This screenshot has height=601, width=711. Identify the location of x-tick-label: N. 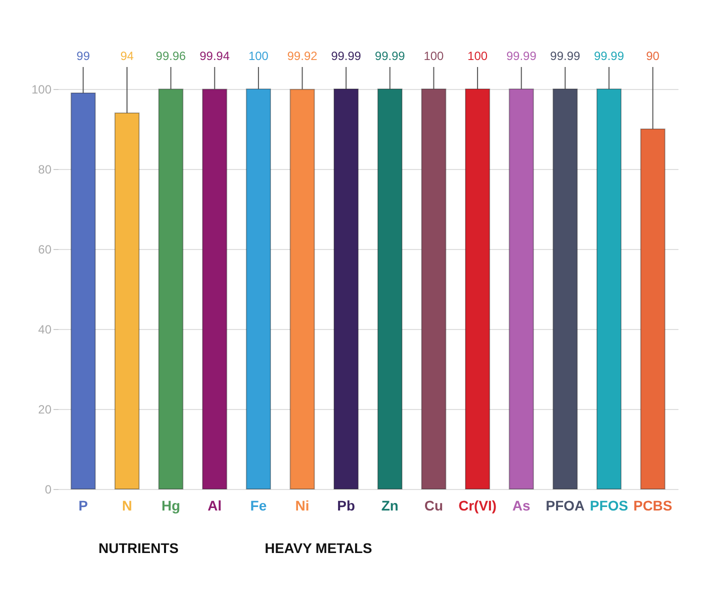
(127, 506).